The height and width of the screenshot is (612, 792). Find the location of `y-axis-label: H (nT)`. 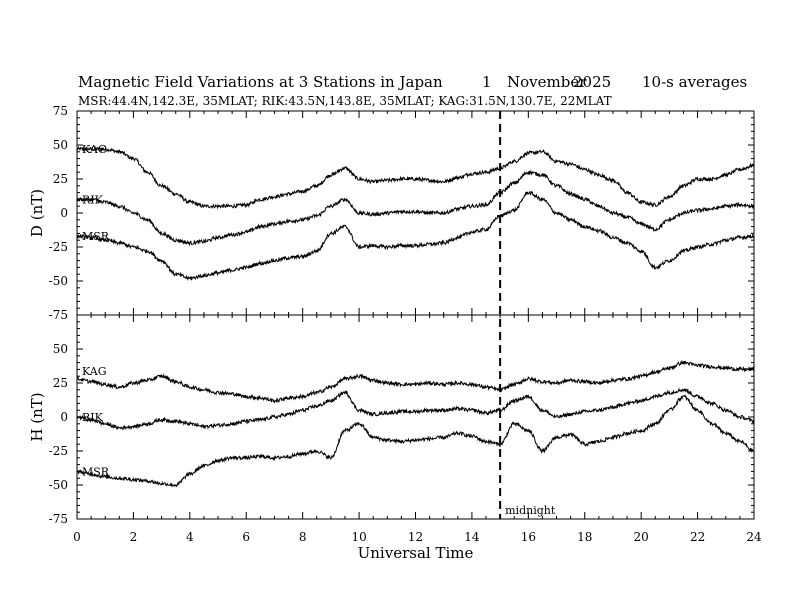

y-axis-label: H (nT) is located at coordinates (37, 416).